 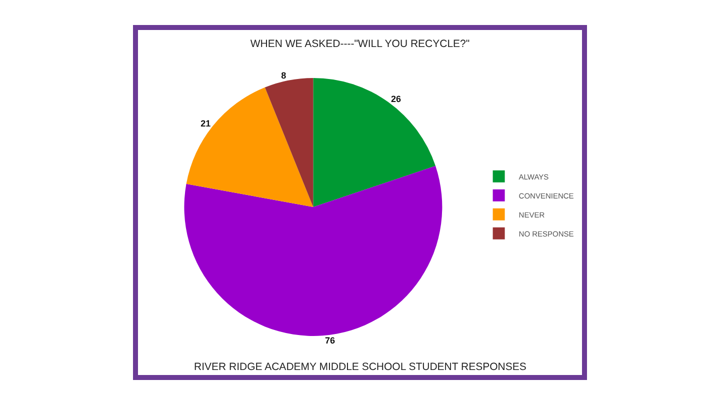 What do you see at coordinates (283, 75) in the screenshot?
I see `data-label: 8` at bounding box center [283, 75].